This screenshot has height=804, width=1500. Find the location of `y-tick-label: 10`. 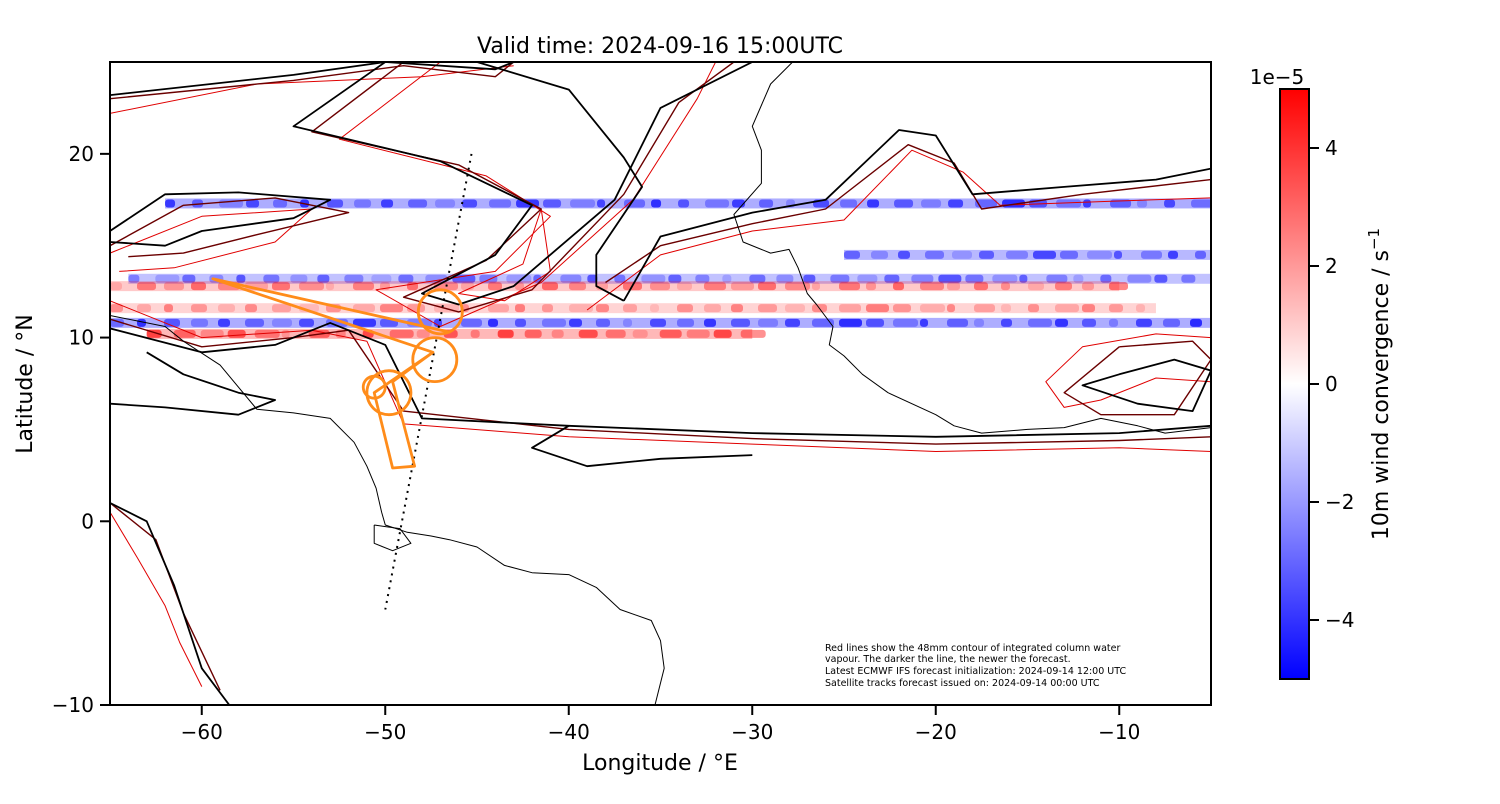

y-tick-label: 10 is located at coordinates (81, 338).